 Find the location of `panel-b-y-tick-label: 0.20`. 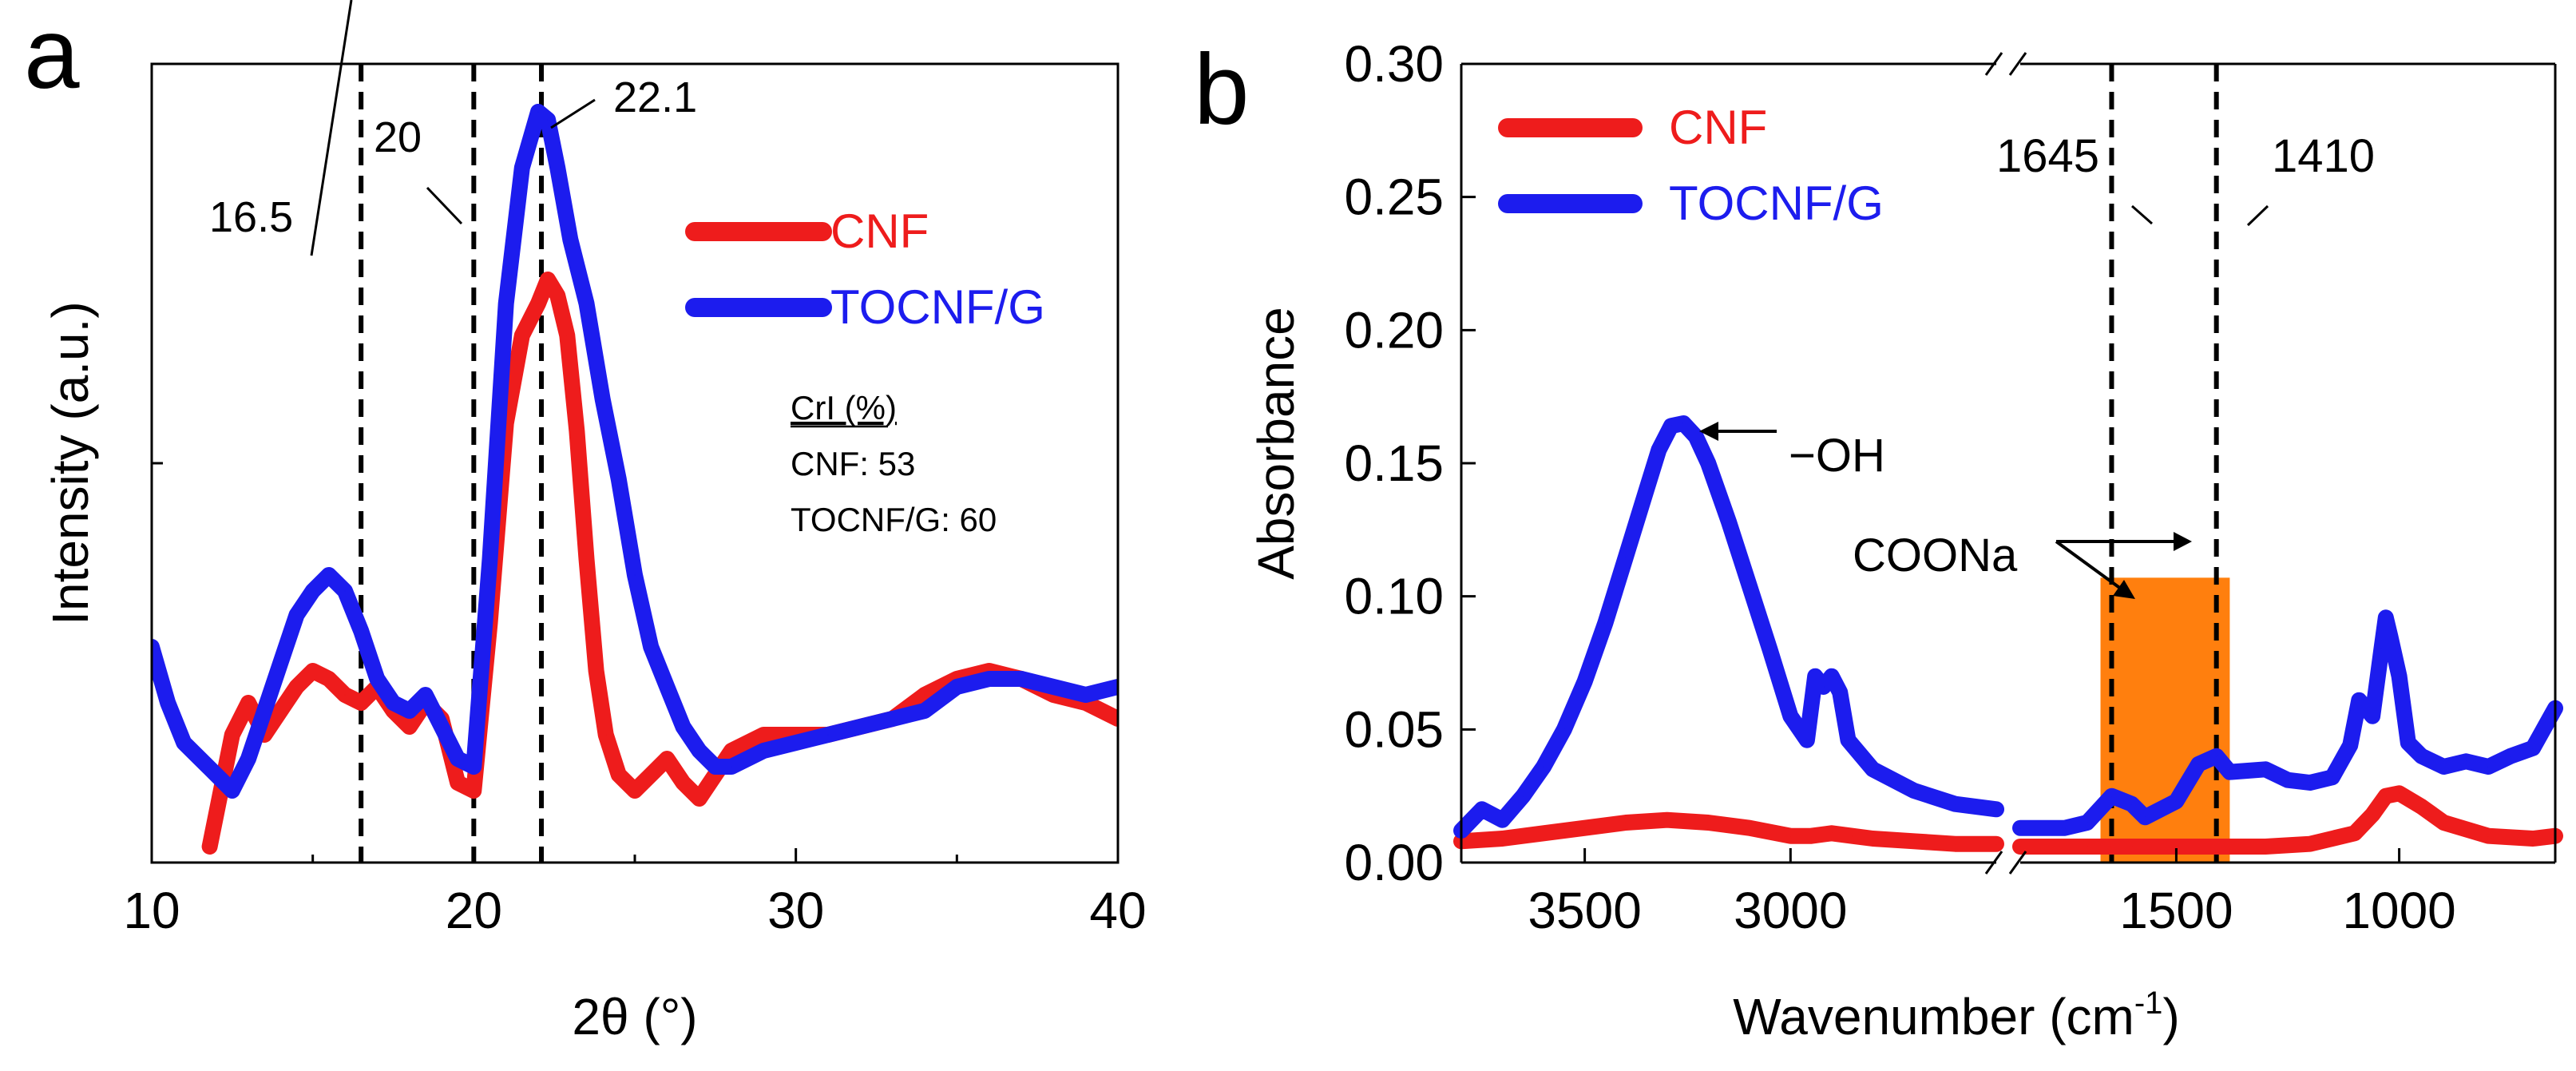

panel-b-y-tick-label: 0.20 is located at coordinates (1394, 330).